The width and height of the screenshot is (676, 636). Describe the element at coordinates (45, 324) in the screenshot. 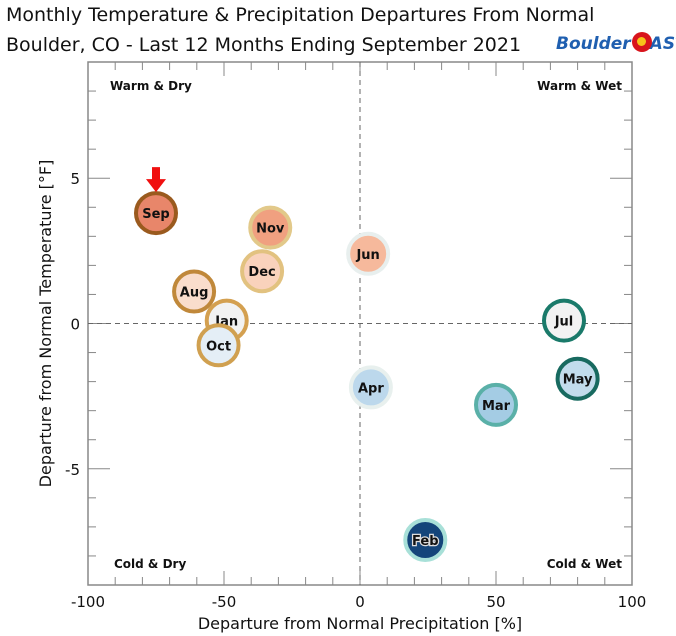

I see `y-axis-label: Departure from Normal Temperature [°F]` at that location.